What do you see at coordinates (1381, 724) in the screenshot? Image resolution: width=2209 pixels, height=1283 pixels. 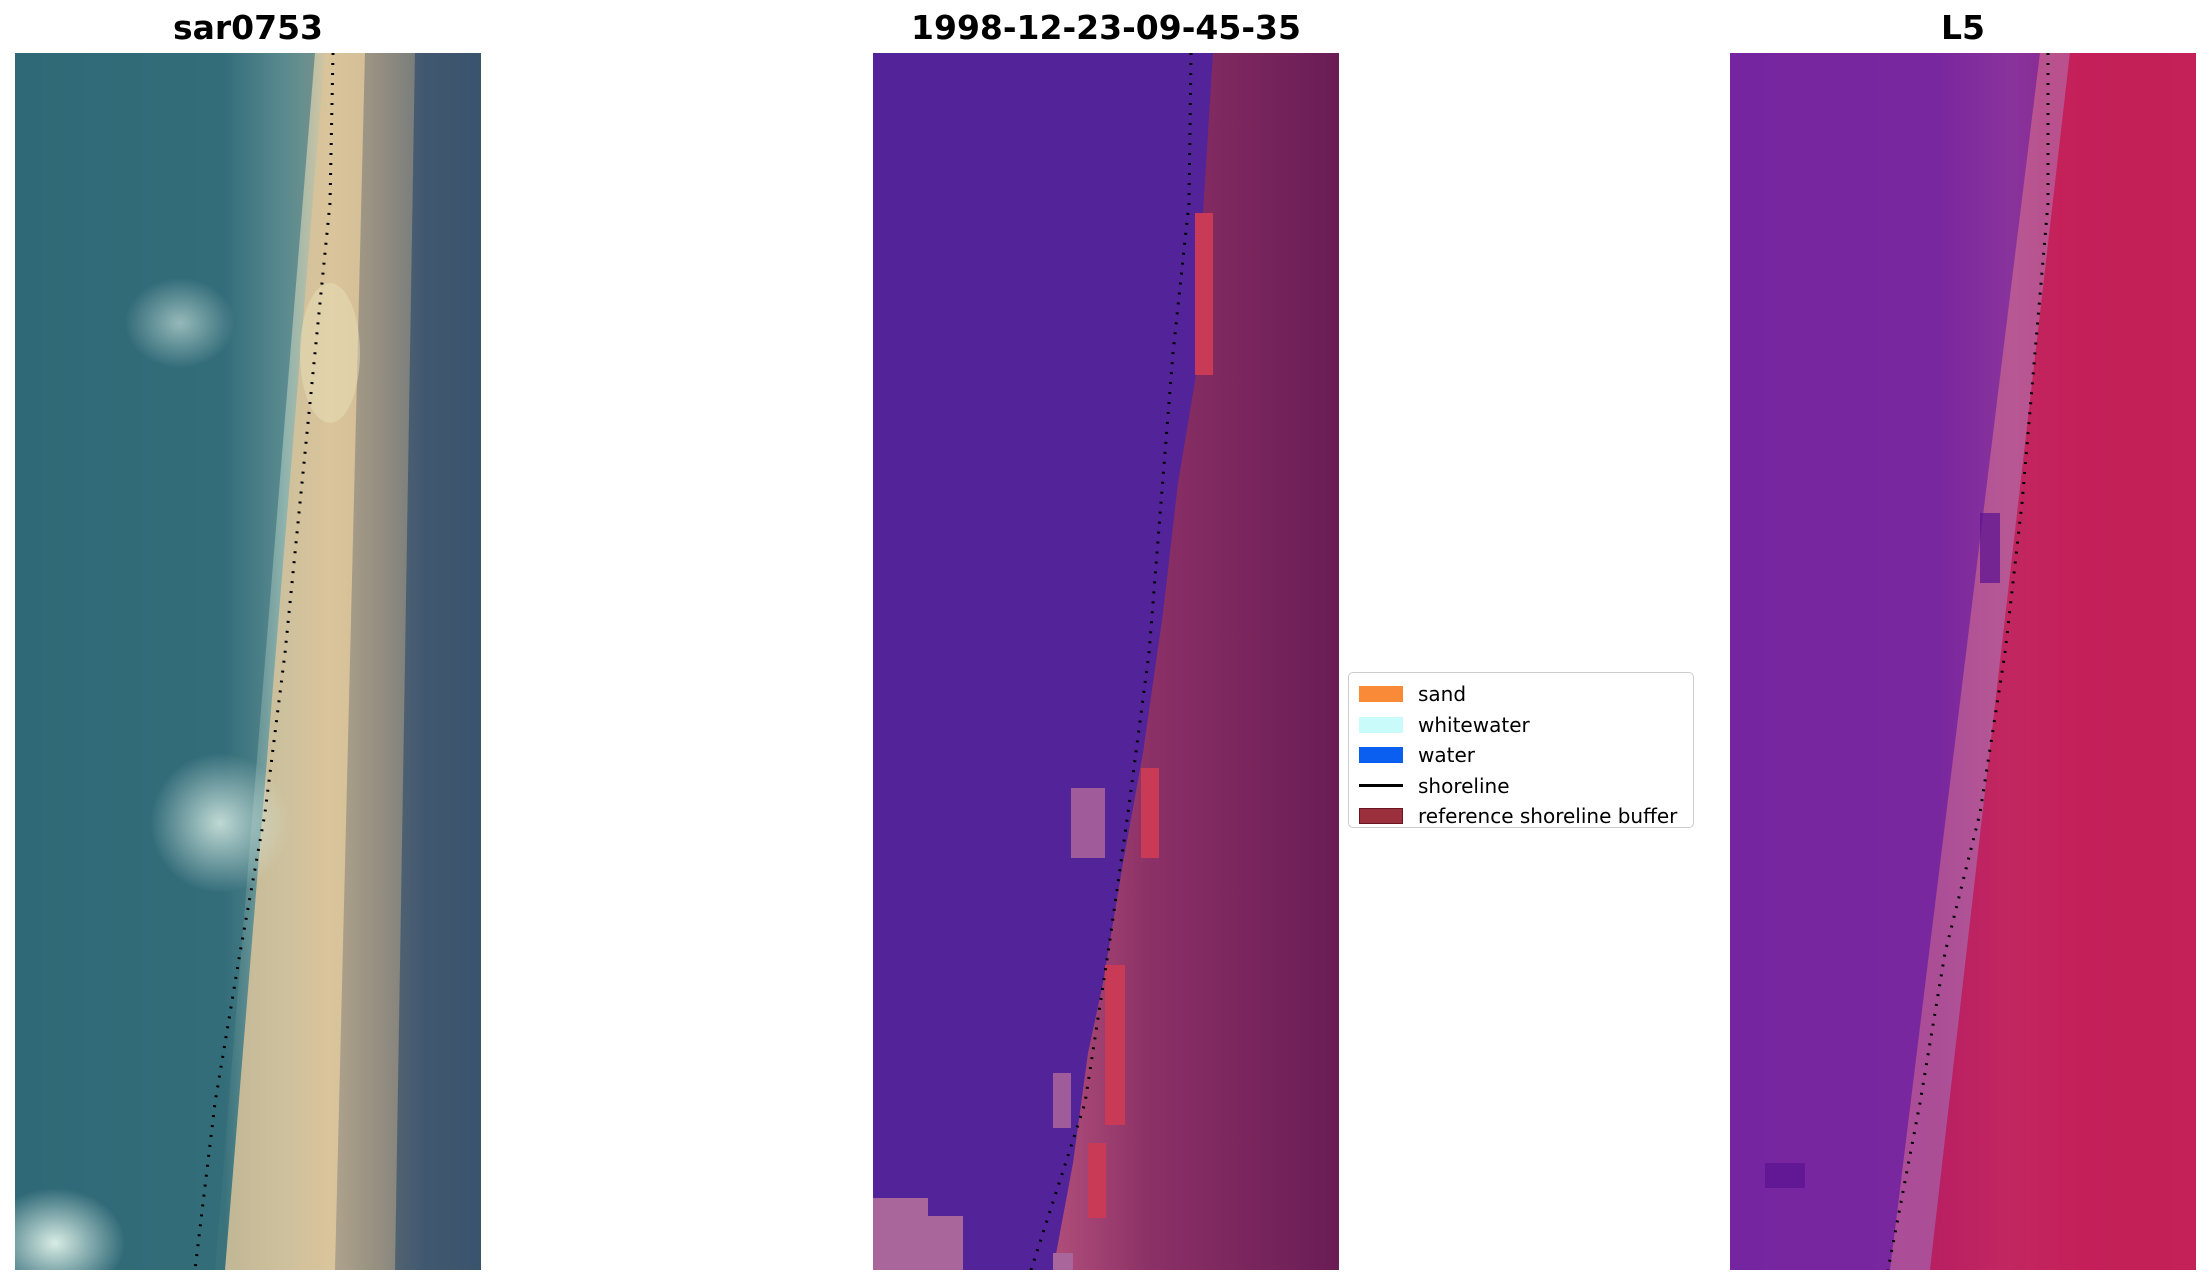 I see `whitewater-swatch` at bounding box center [1381, 724].